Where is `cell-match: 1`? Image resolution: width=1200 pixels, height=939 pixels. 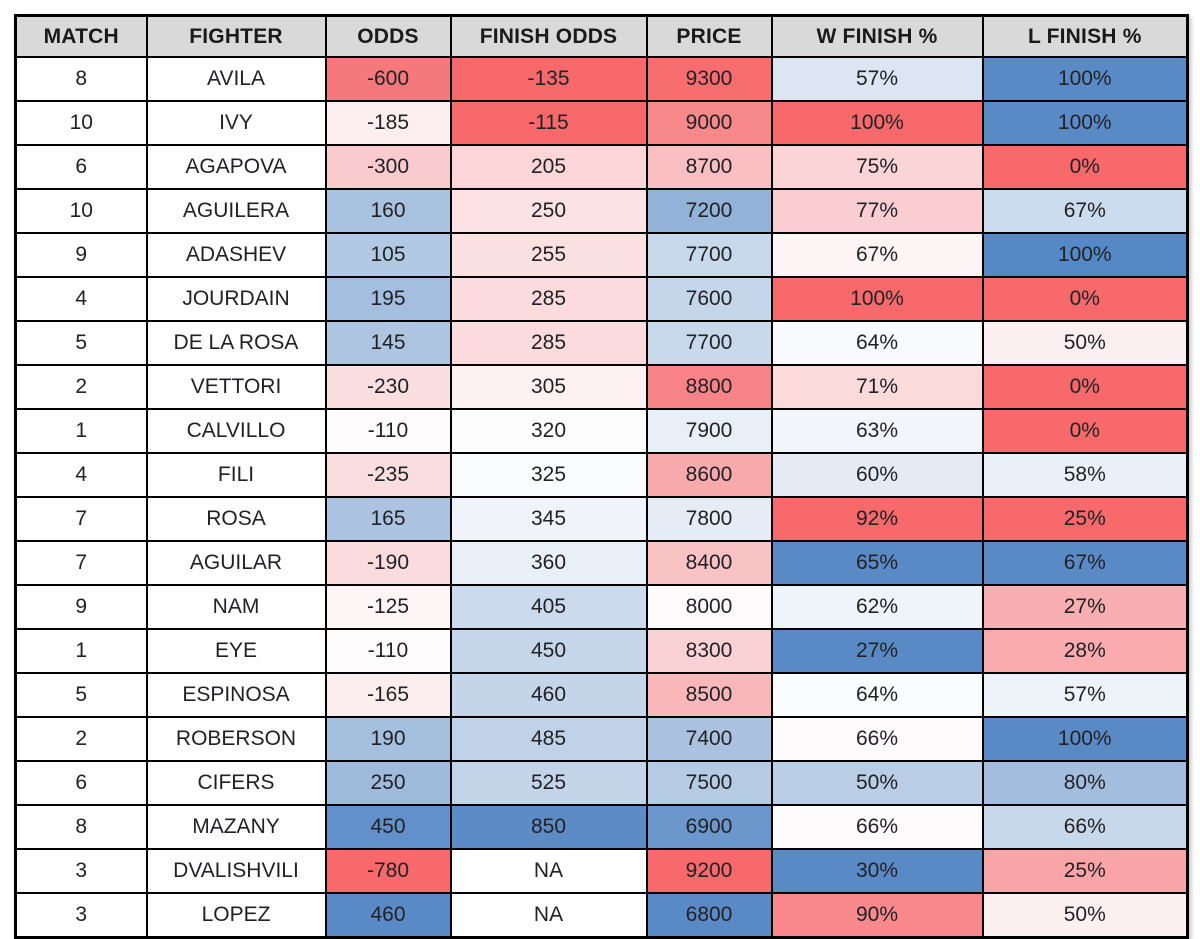 cell-match: 1 is located at coordinates (81, 431).